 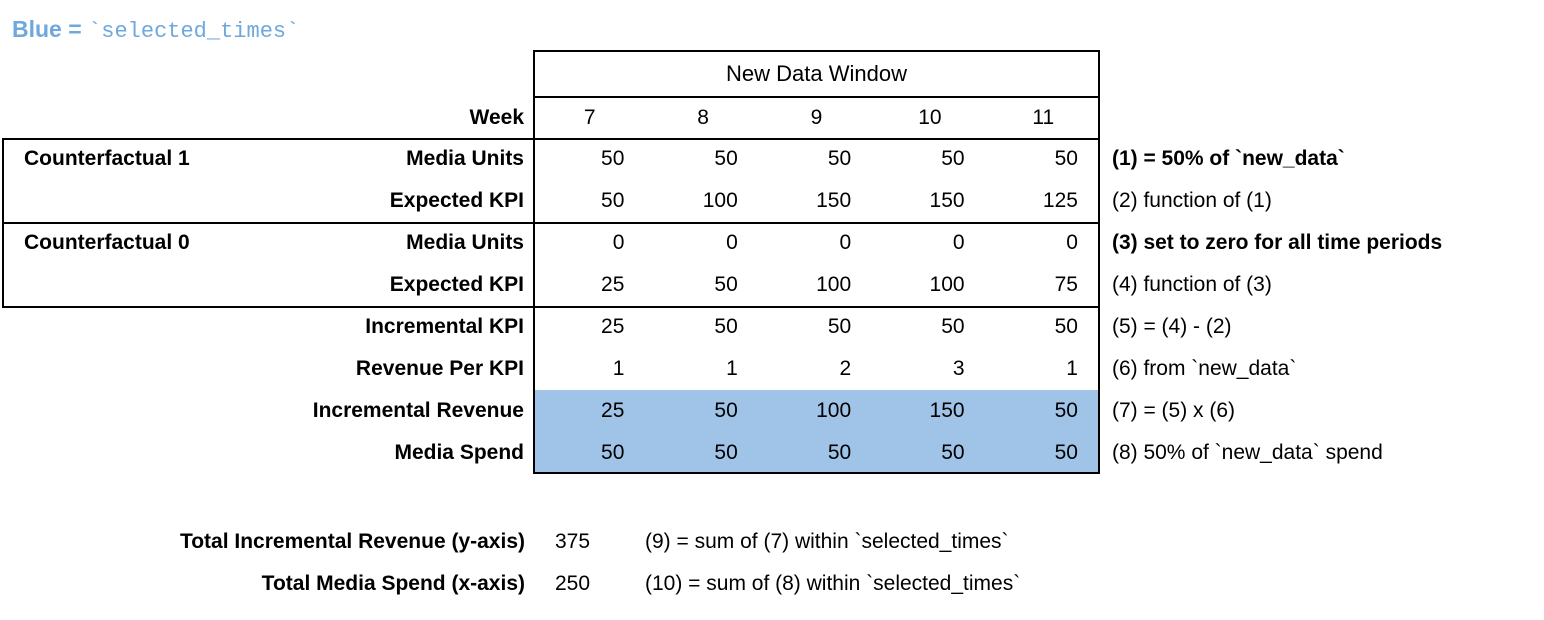 I want to click on row-annotation: (7) = (5) x (6), so click(x=1173, y=410).